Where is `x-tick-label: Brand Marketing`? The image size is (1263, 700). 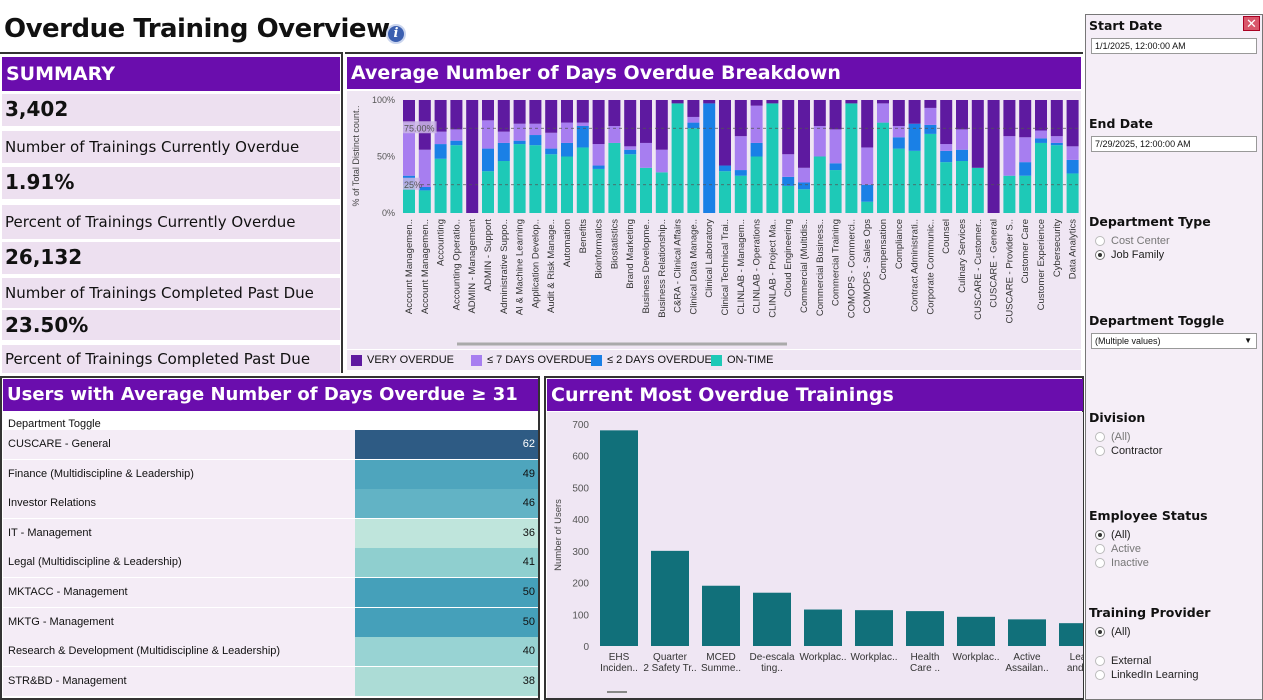 x-tick-label: Brand Marketing is located at coordinates (630, 254).